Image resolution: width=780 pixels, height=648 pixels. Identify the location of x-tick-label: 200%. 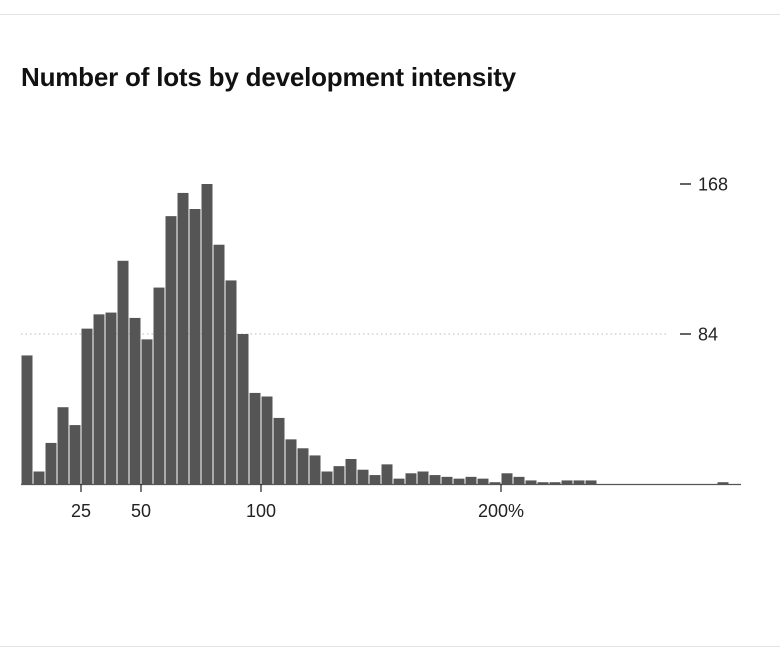
(501, 511).